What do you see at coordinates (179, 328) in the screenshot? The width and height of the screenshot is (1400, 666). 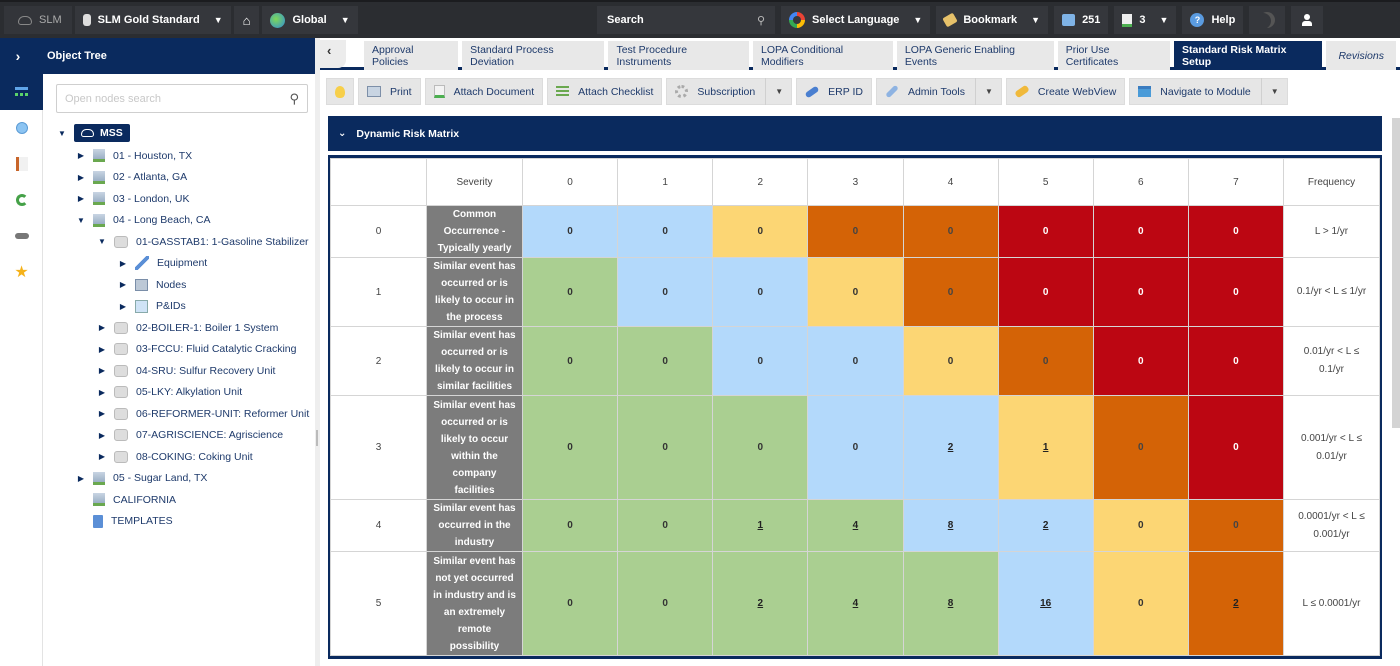 I see `tree-node: ▶ 02-BOILER-1: Boiler 1 System` at bounding box center [179, 328].